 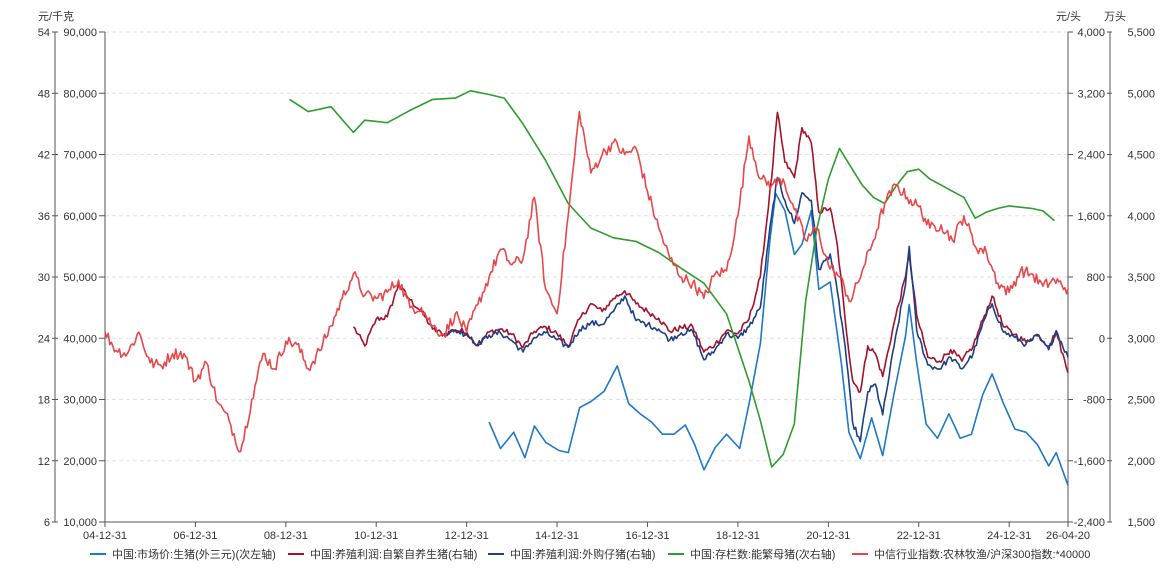 I want to click on right1-tick-label: -800, so click(x=1094, y=401).